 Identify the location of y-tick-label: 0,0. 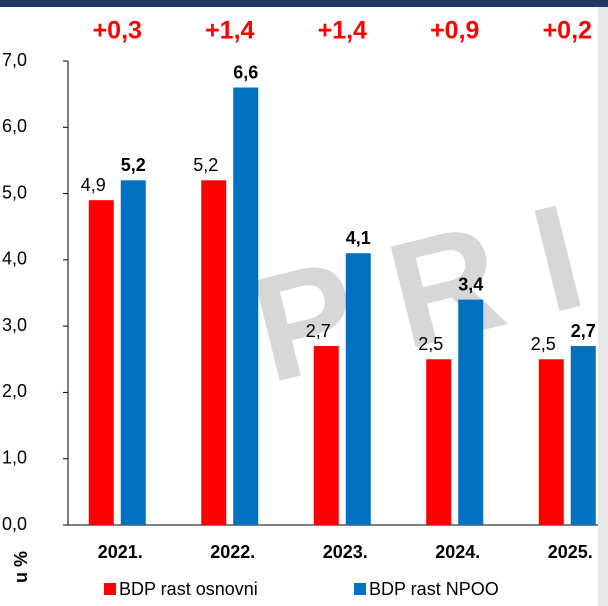
(14, 524).